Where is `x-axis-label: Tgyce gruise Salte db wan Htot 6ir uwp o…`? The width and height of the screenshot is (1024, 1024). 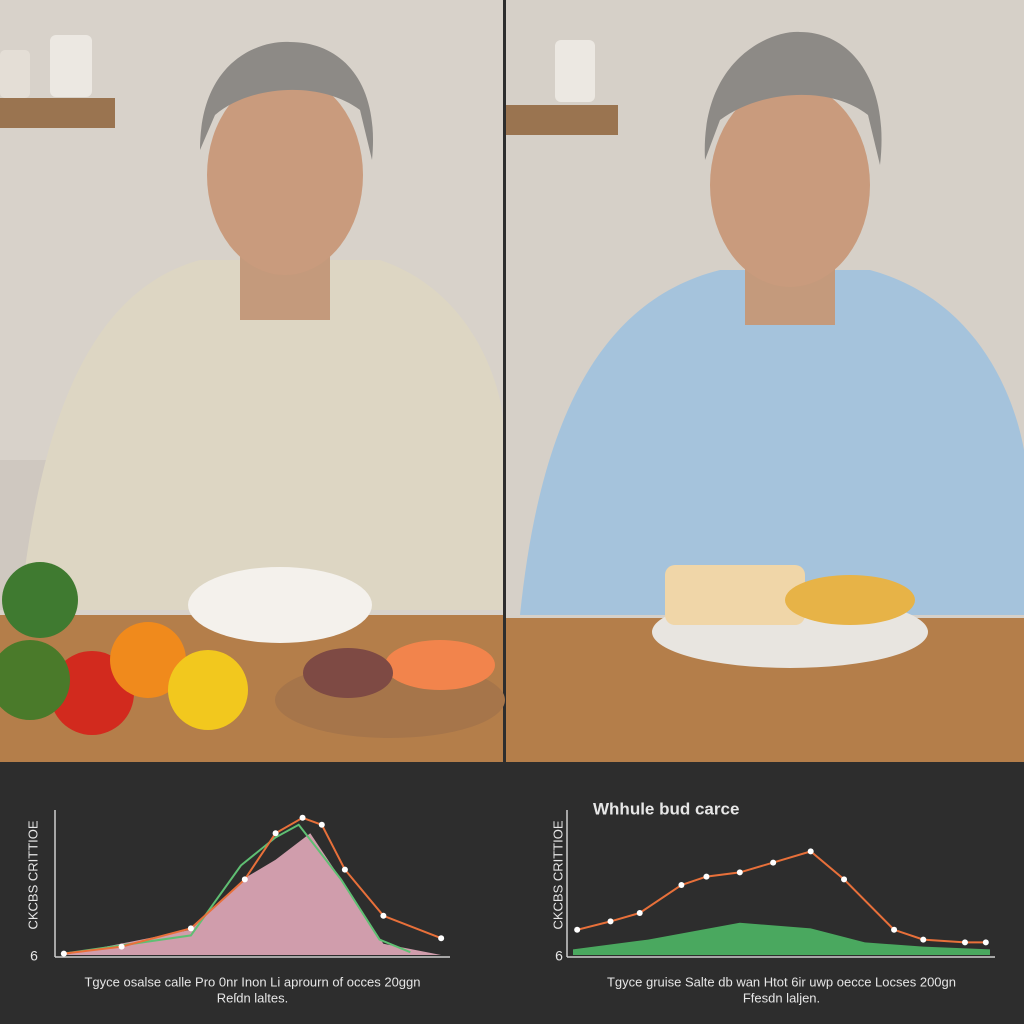
x-axis-label: Tgyce gruise Salte db wan Htot 6ir uwp o… is located at coordinates (781, 981).